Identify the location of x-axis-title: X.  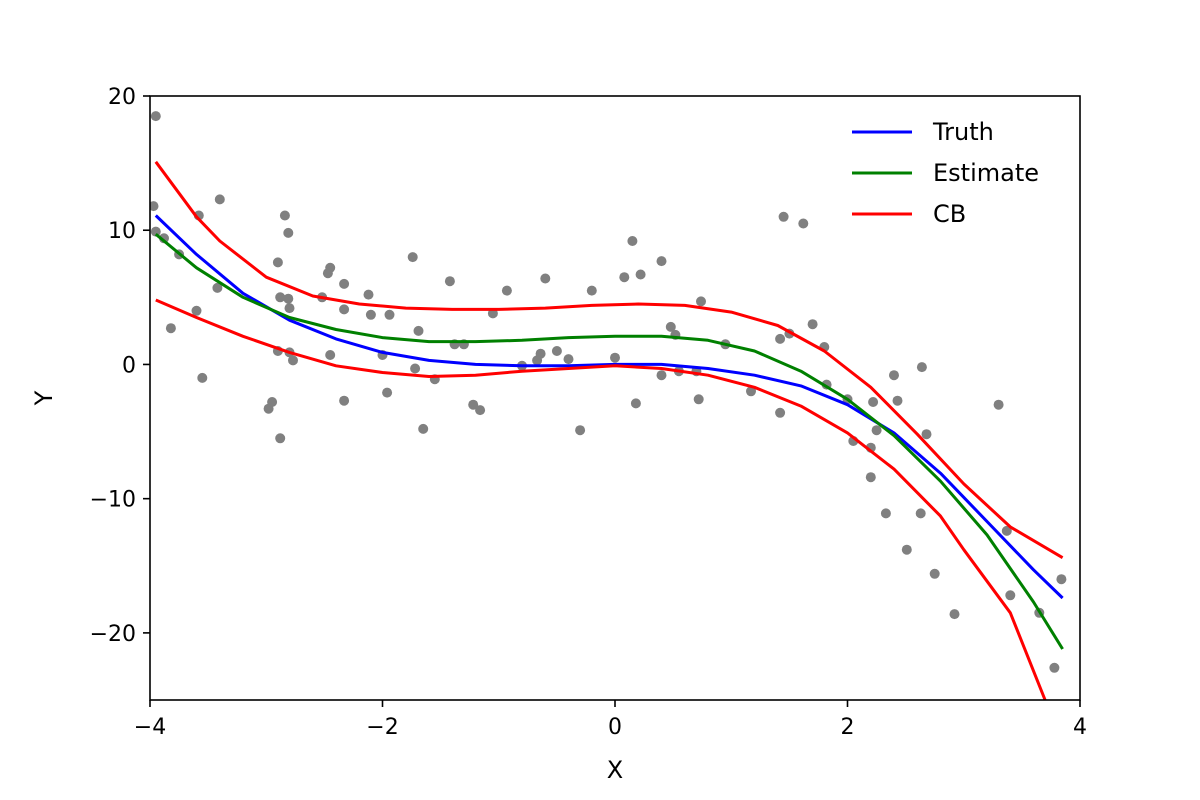
(615, 770).